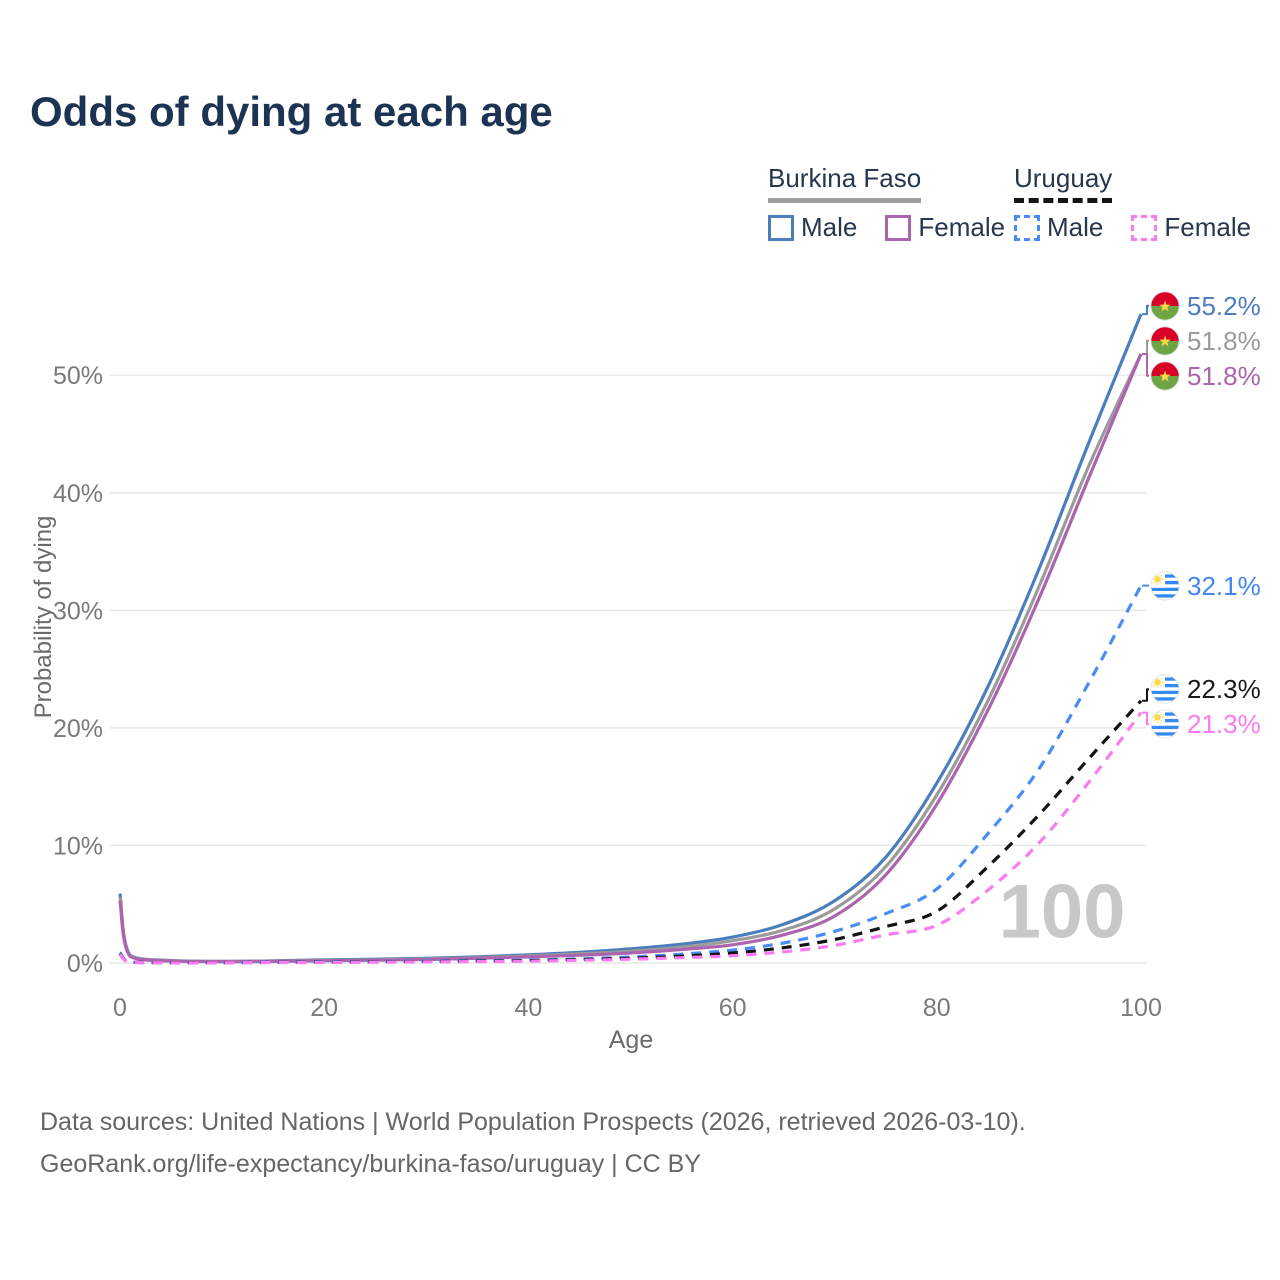 The height and width of the screenshot is (1280, 1280). Describe the element at coordinates (1027, 227) in the screenshot. I see `legend-swatch-uruguay-male` at that location.